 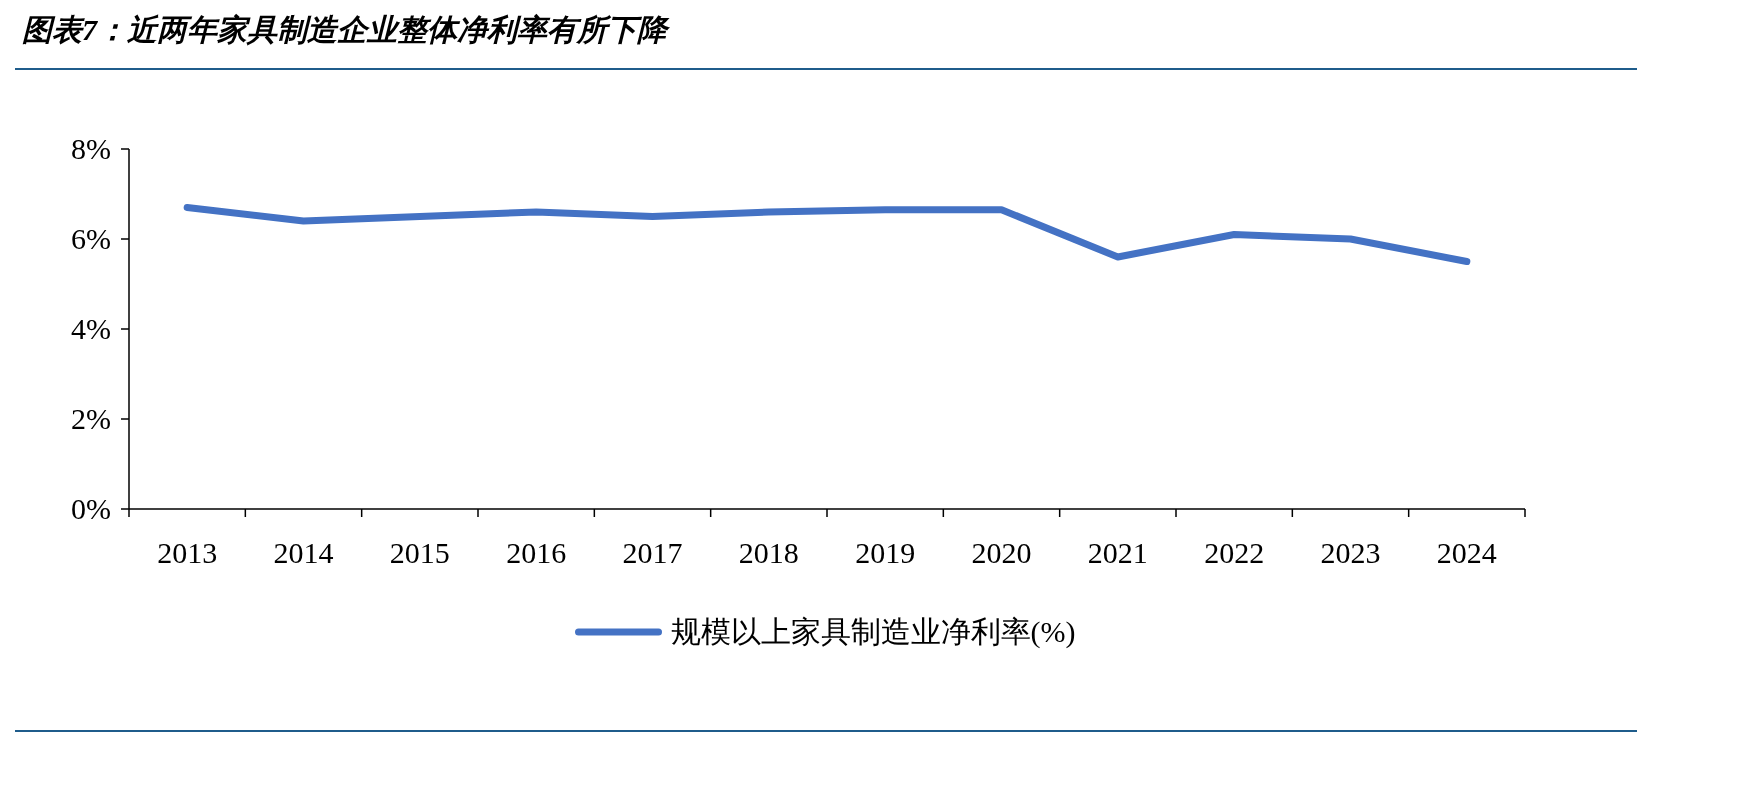 I want to click on legend: 规模以上家具制造业净利率(%), so click(x=825, y=631).